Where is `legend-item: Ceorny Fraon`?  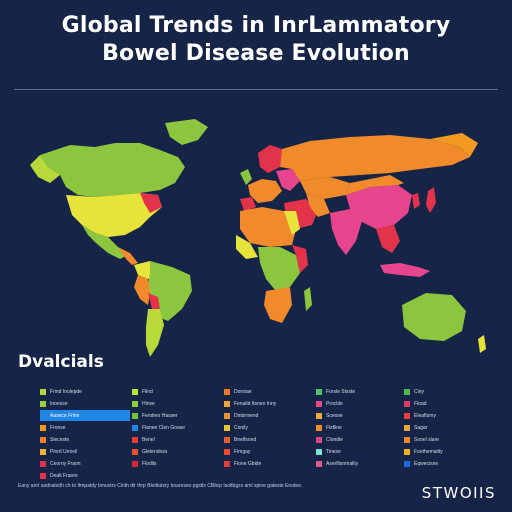
legend-item: Ceorny Fraon is located at coordinates (85, 463).